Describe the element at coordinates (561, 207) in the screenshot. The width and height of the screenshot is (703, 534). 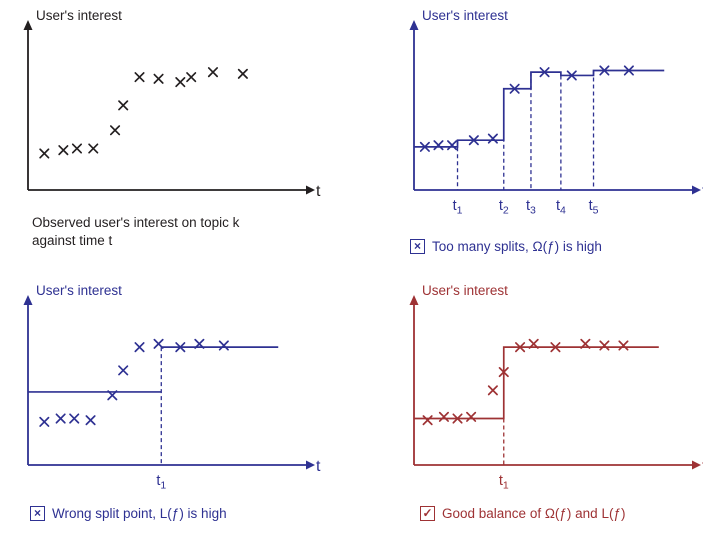
I see `tick-label: t4` at that location.